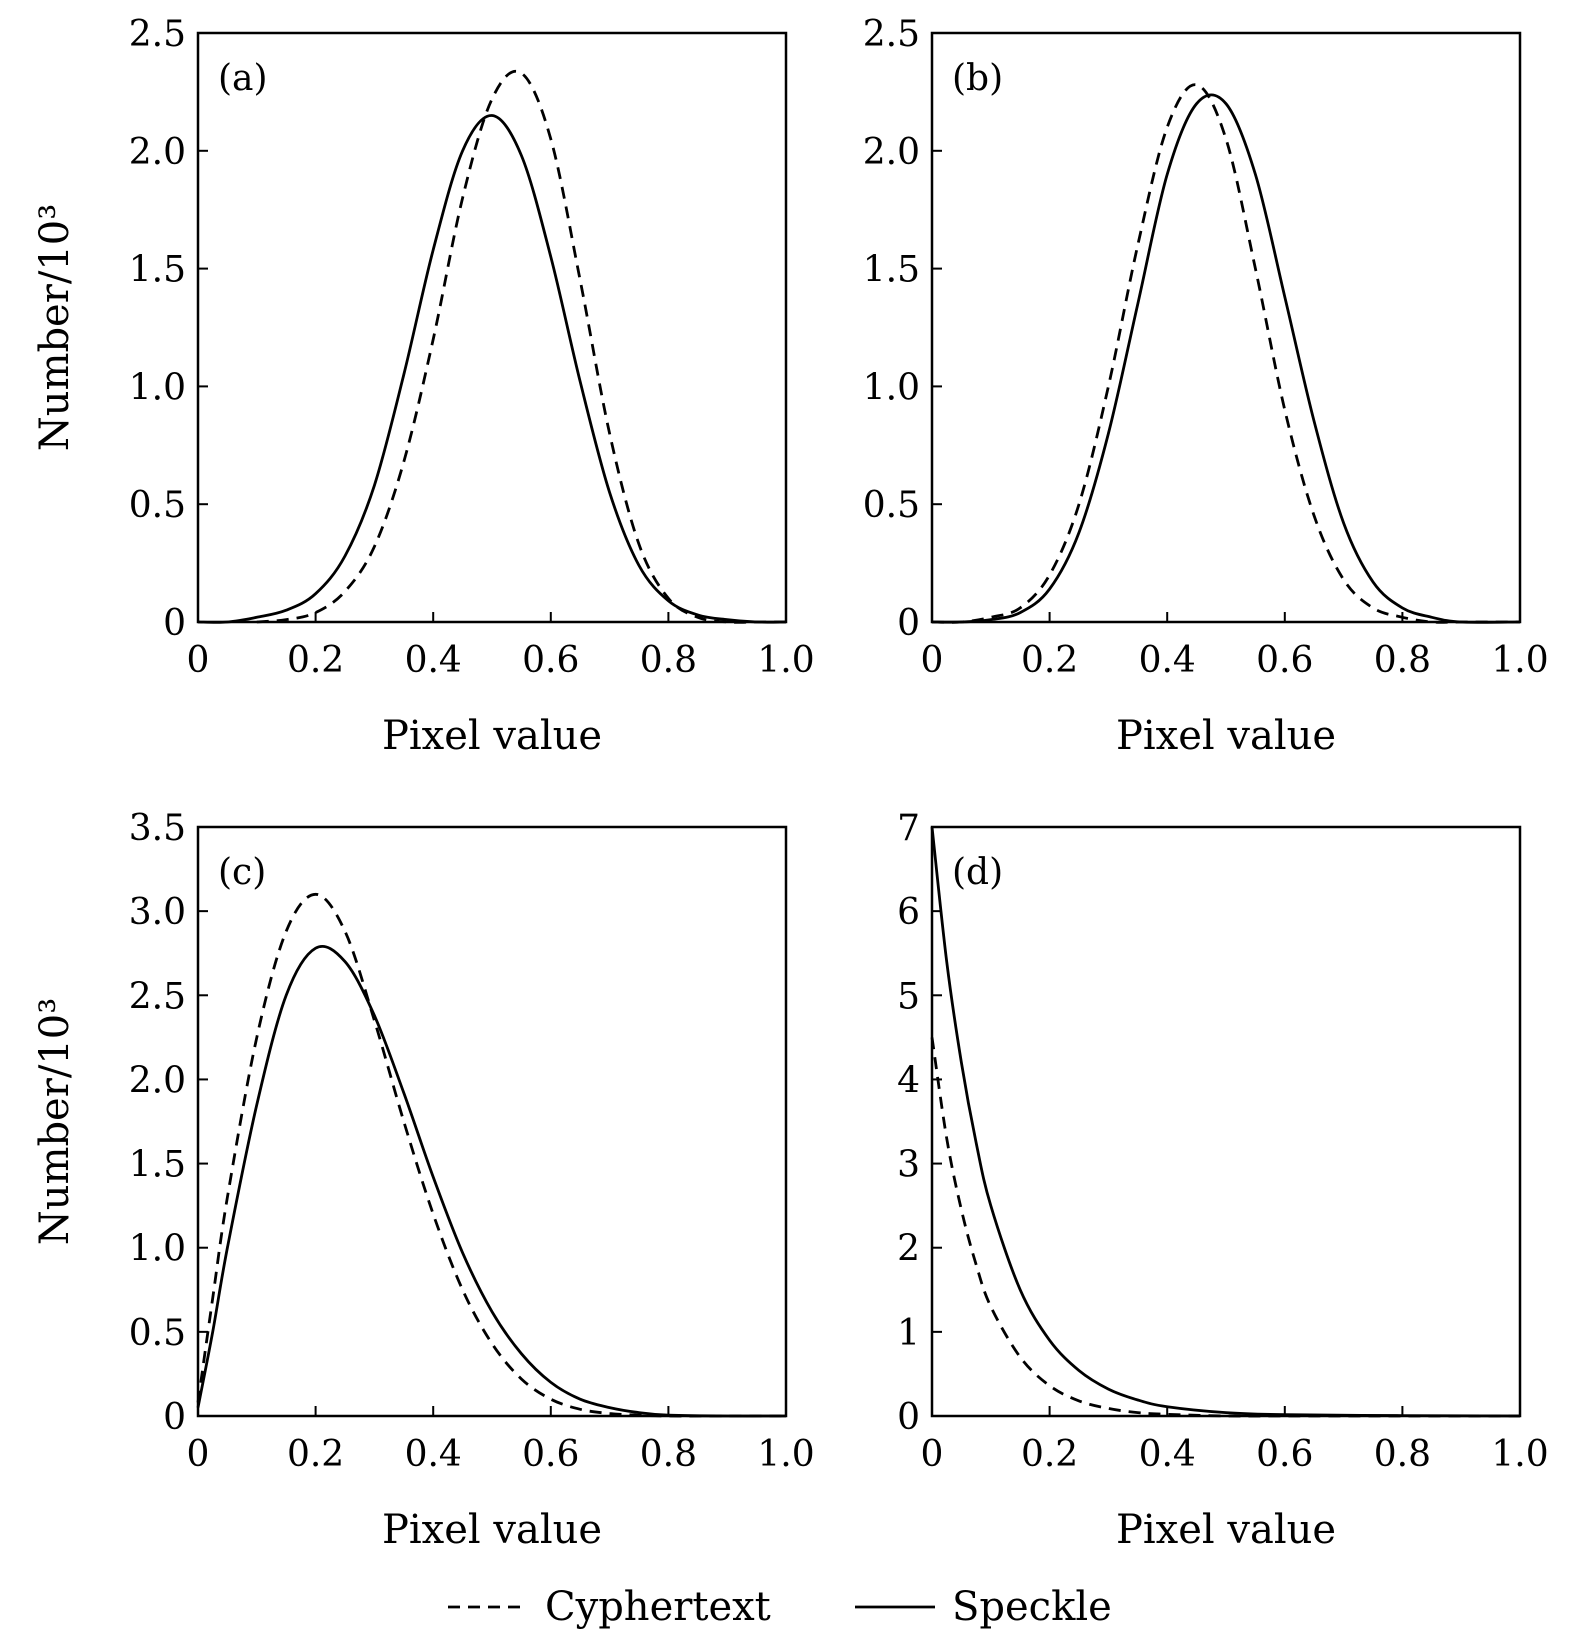  I want to click on x-tick-label-c: 0.8, so click(668, 1454).